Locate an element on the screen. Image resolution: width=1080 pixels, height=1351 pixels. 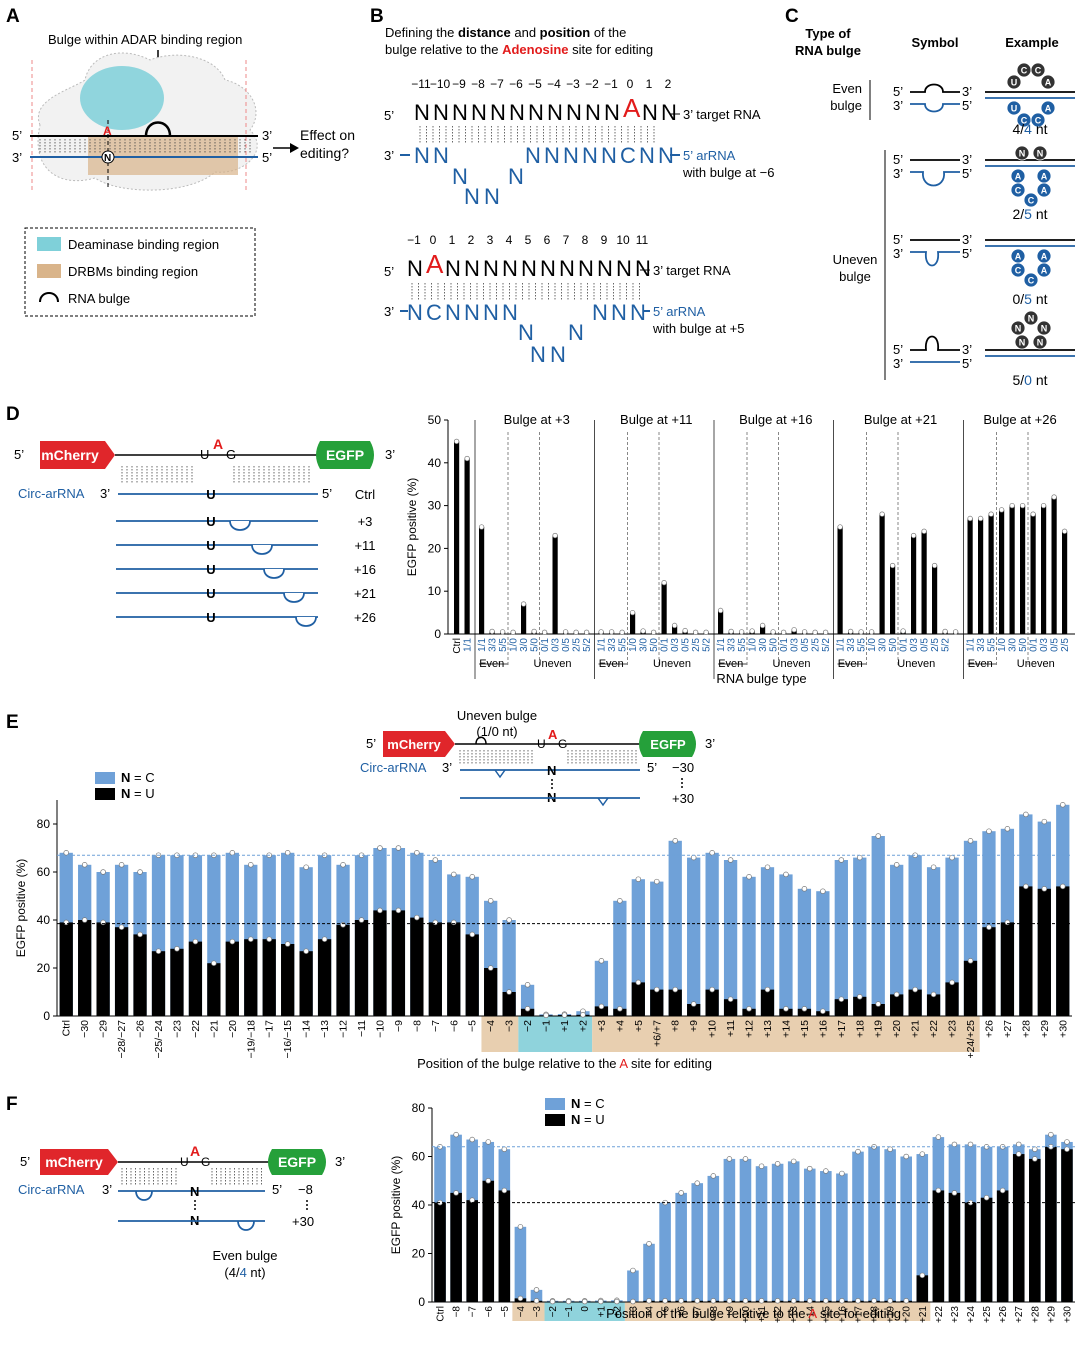
b-arr1-loop-base: N is located at coordinates (516, 176).